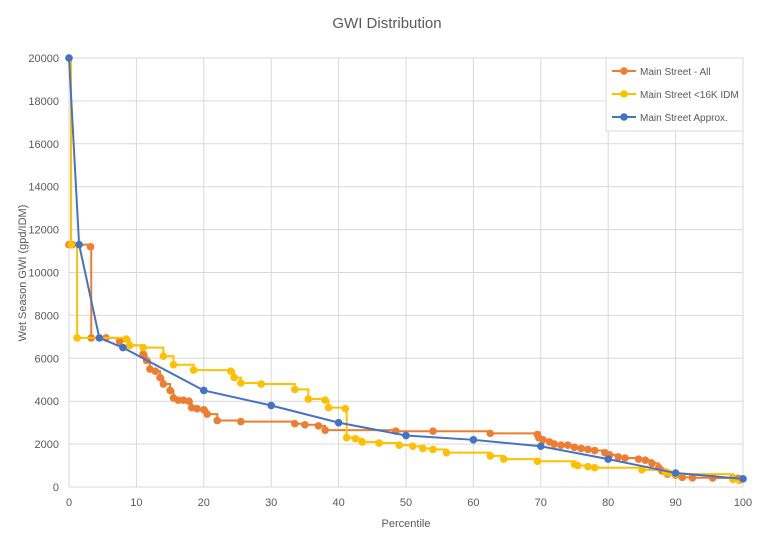 The image size is (774, 557). Describe the element at coordinates (743, 503) in the screenshot. I see `x-tick-label: 100` at that location.